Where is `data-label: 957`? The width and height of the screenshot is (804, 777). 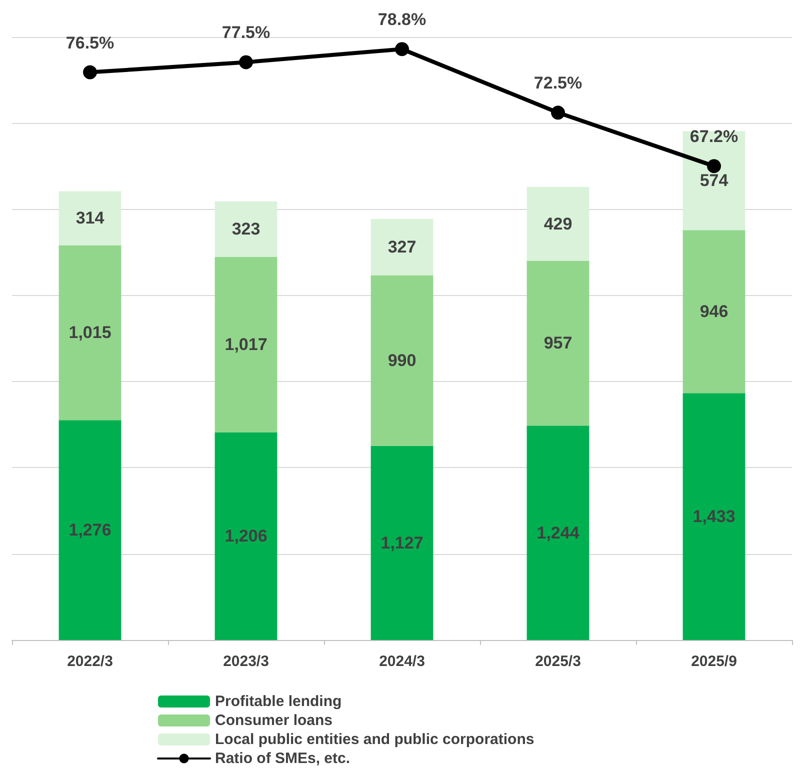 data-label: 957 is located at coordinates (558, 343).